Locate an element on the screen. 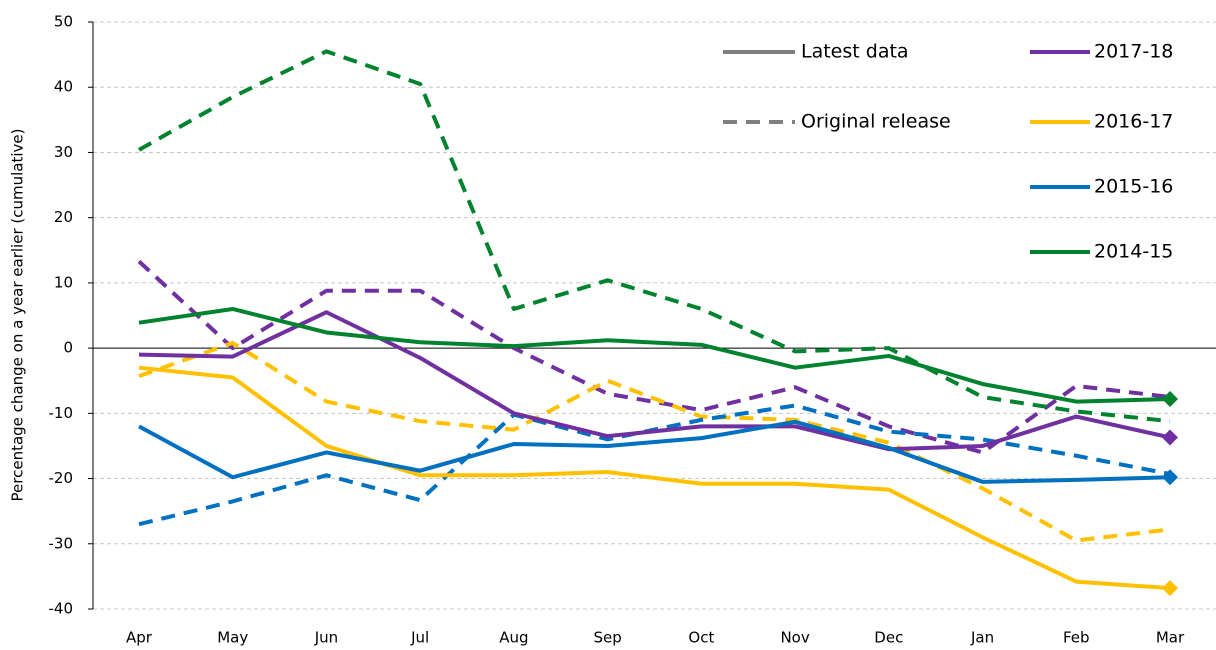 The width and height of the screenshot is (1216, 650). legend-label: 2014-15 is located at coordinates (1133, 252).